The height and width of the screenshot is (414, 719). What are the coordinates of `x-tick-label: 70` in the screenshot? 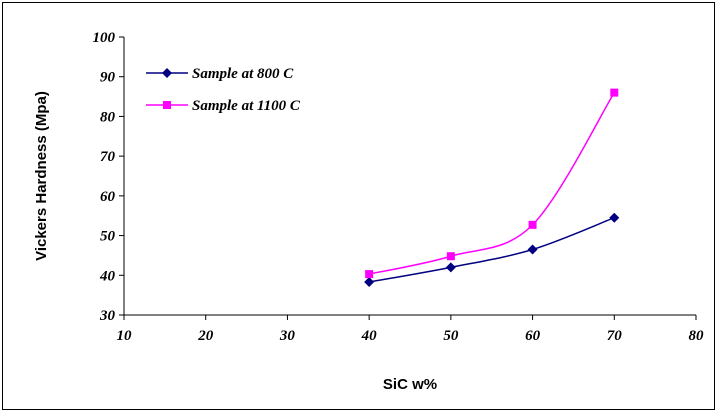 It's located at (615, 336).